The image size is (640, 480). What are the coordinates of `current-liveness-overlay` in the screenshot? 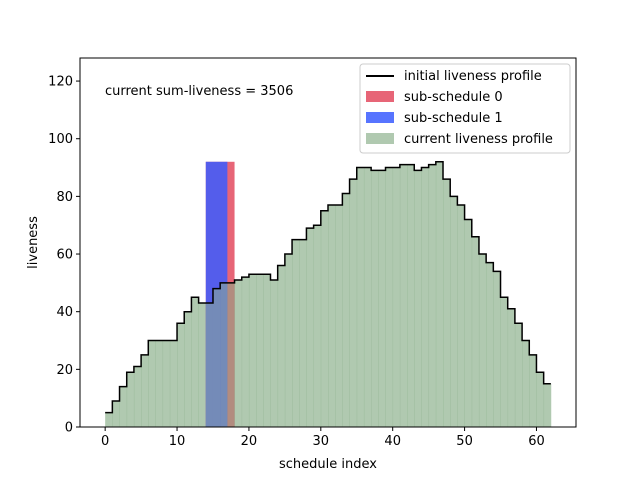 It's located at (220, 354).